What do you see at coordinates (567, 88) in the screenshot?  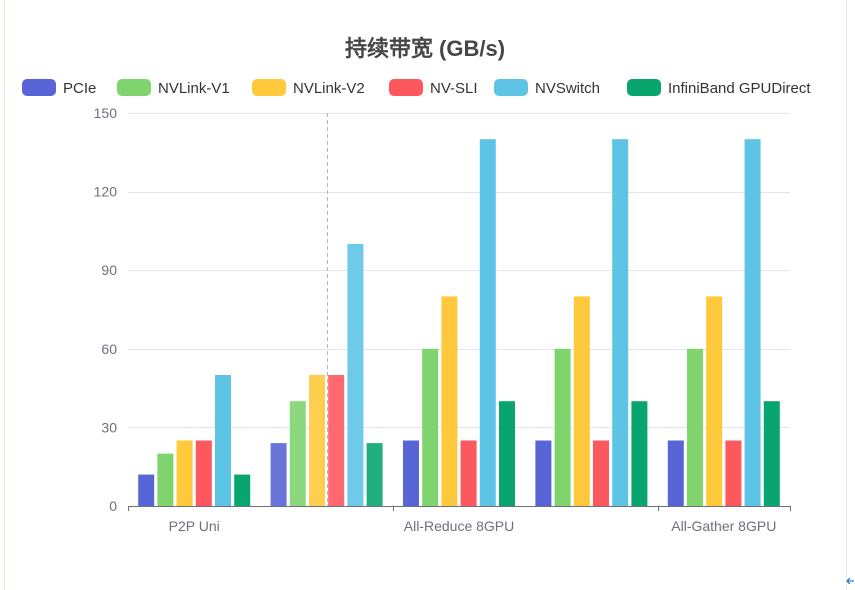 I see `legend-label-nvswitch: NVSwitch` at bounding box center [567, 88].